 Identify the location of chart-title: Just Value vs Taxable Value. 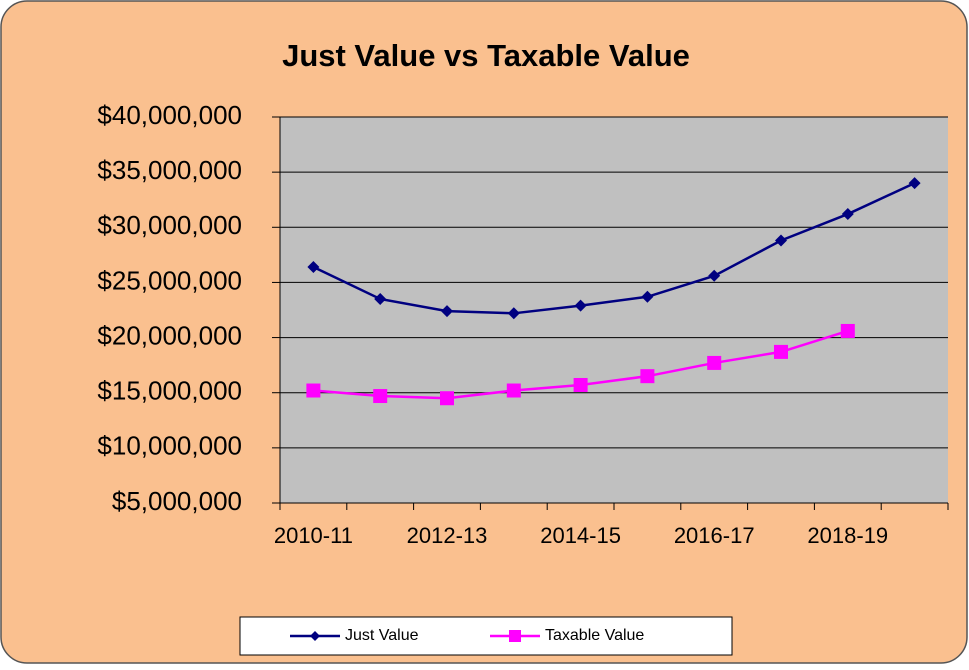
(486, 55).